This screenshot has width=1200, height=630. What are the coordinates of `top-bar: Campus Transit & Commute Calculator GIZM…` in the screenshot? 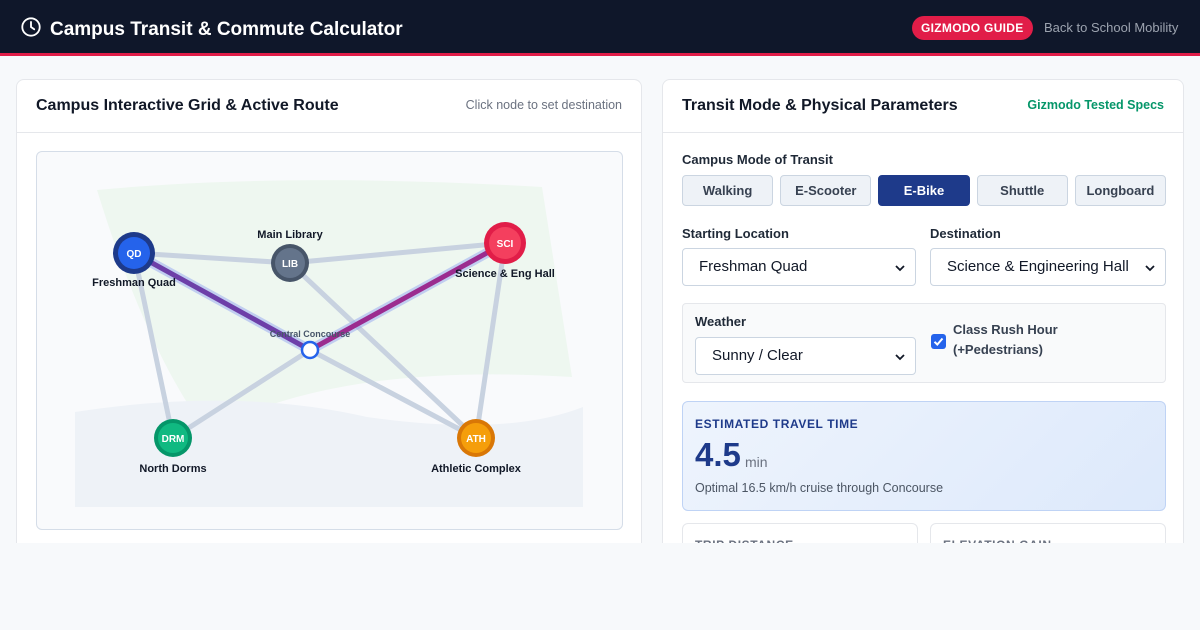 It's located at (600, 28).